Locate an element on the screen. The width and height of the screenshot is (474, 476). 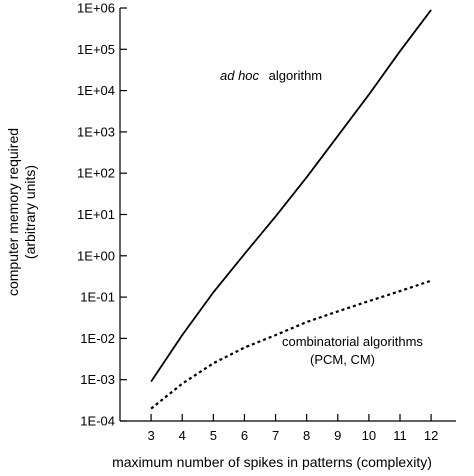
x-tick-label: 3 is located at coordinates (150, 435).